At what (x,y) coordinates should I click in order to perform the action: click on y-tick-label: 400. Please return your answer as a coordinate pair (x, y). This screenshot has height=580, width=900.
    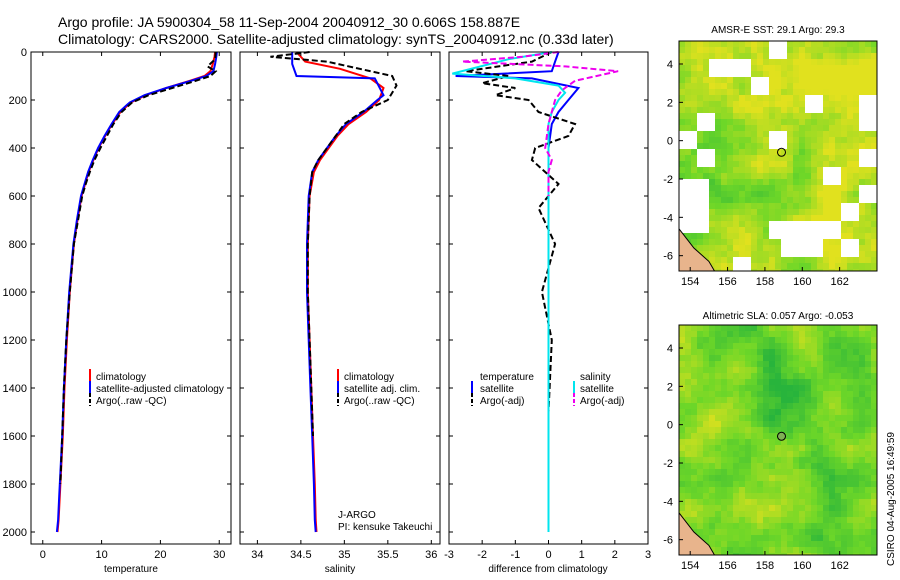
    Looking at the image, I should click on (18, 149).